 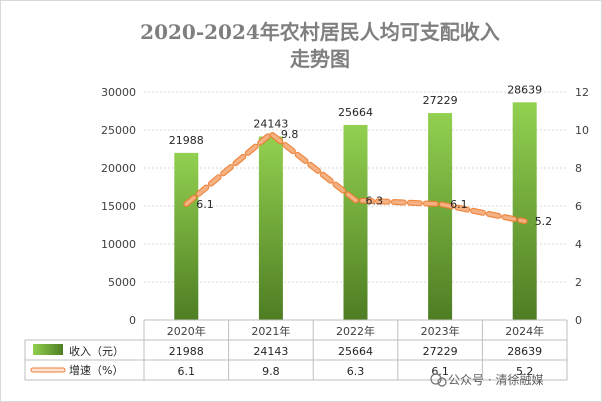 What do you see at coordinates (96, 351) in the screenshot?
I see `legend-bar-label: 收入（元）` at bounding box center [96, 351].